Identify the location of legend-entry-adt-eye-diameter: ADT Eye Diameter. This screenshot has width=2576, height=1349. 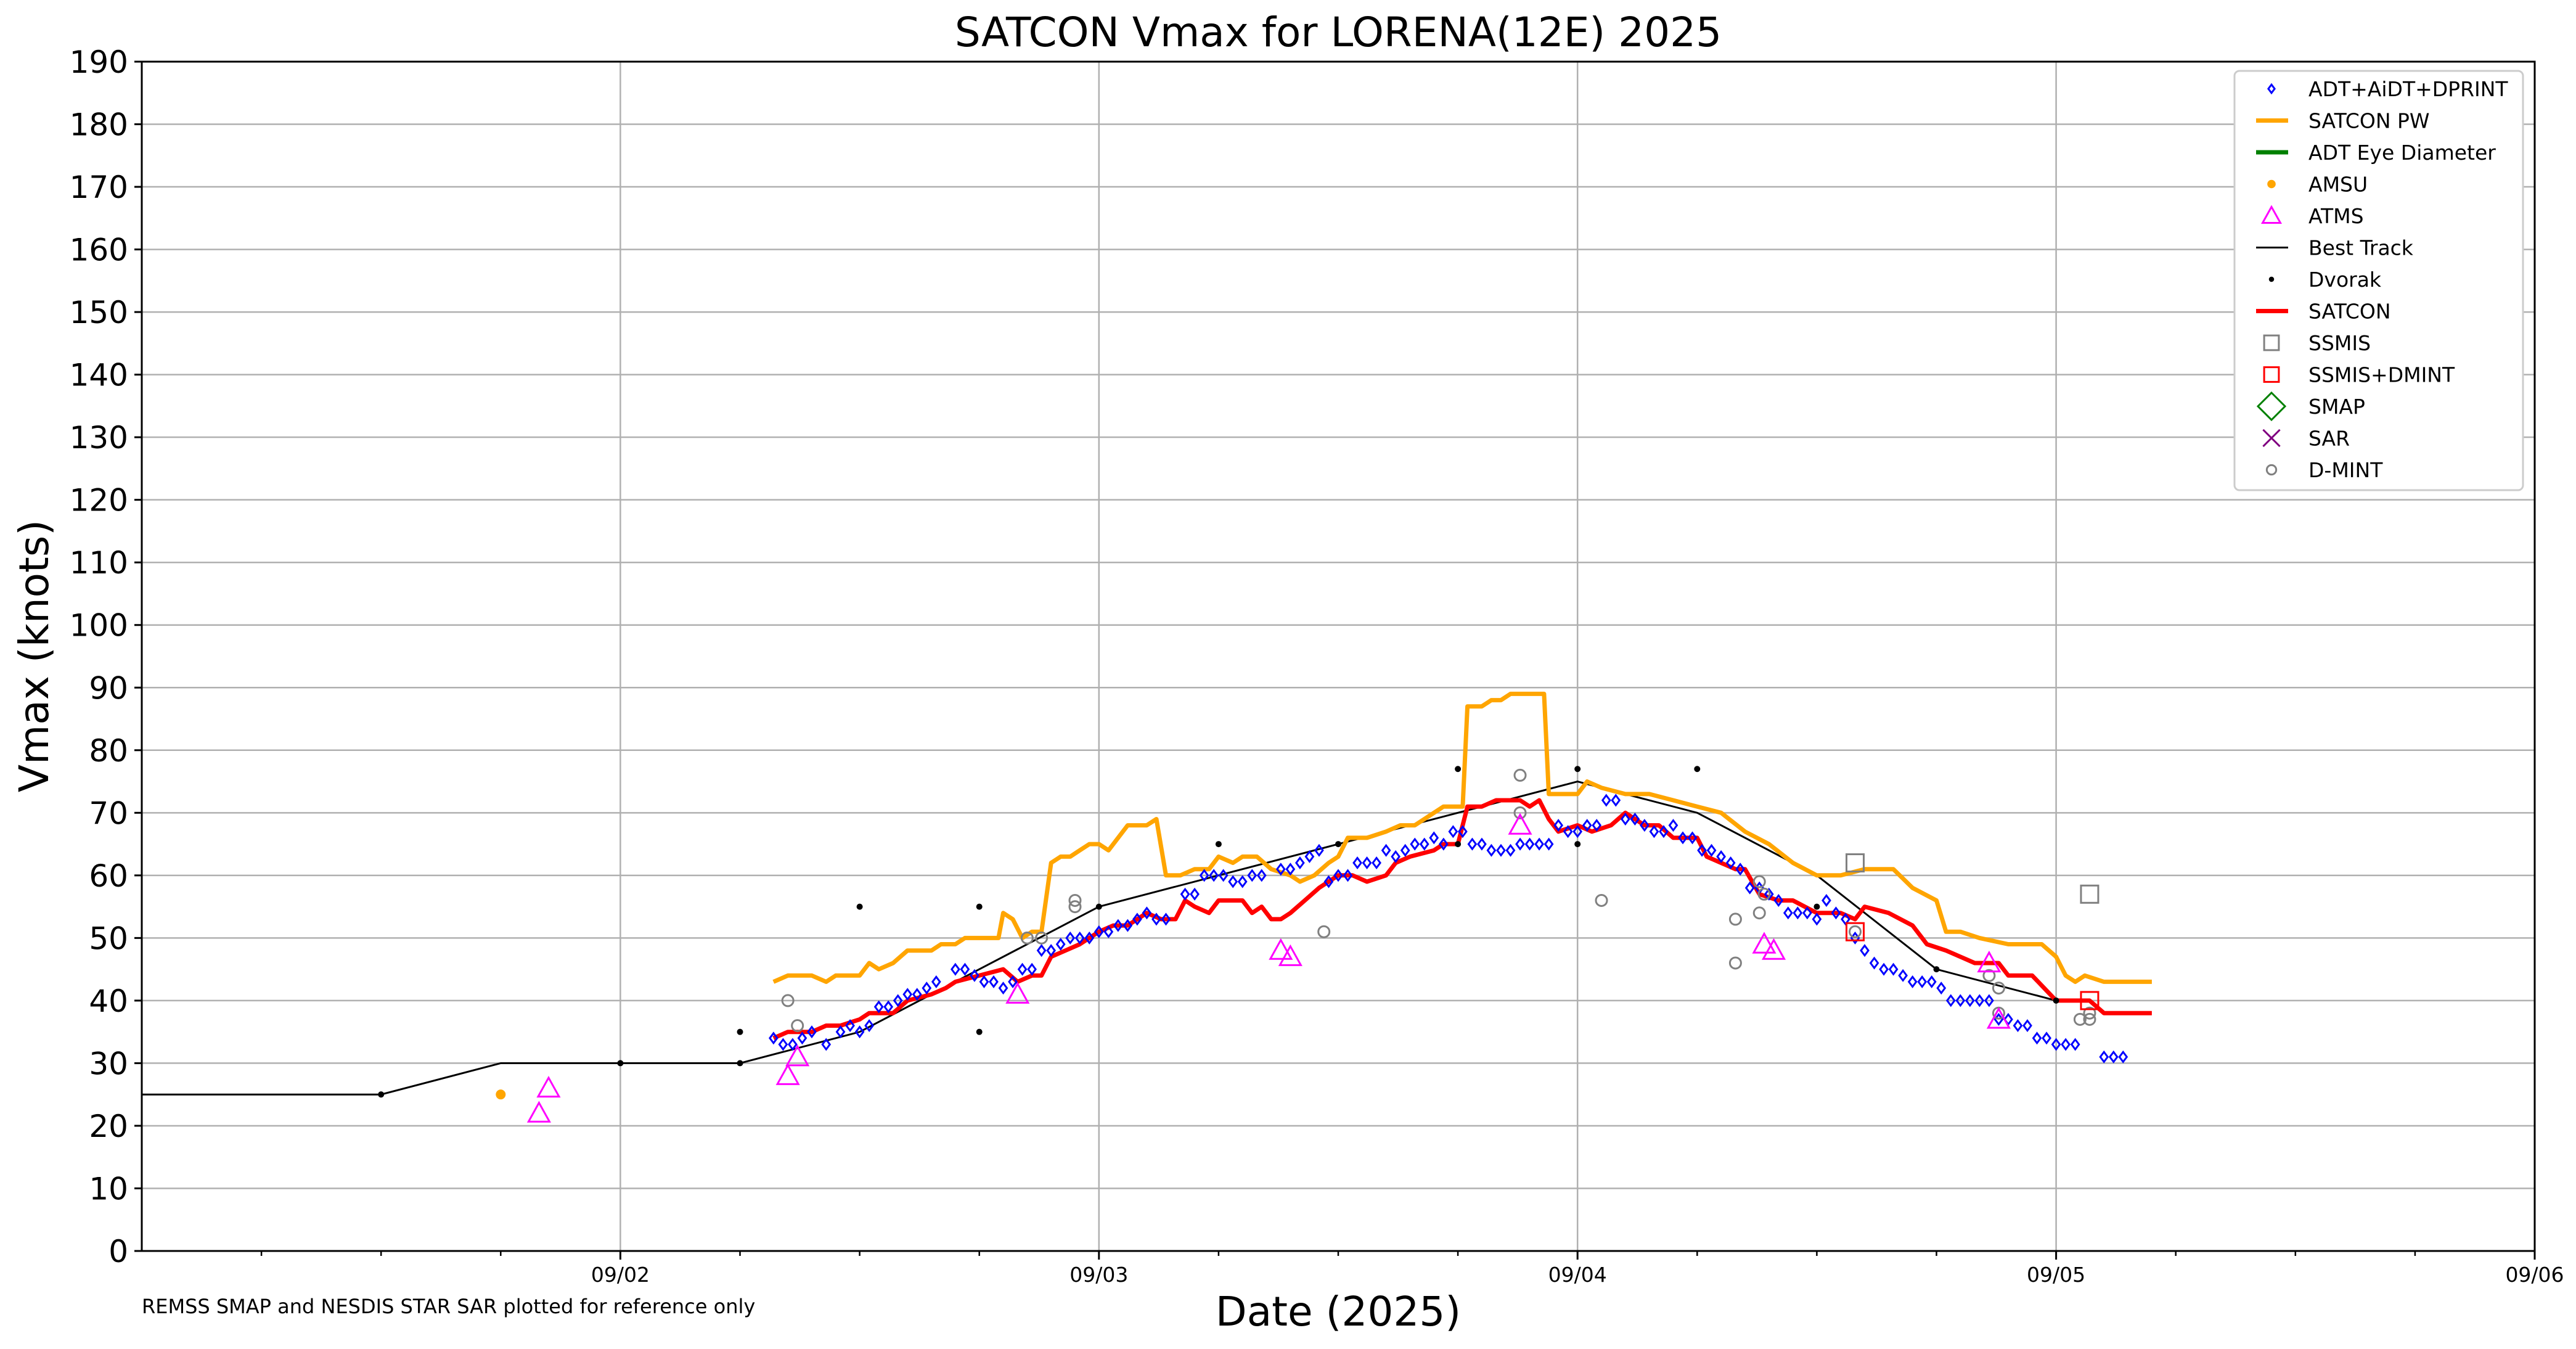
(2376, 153).